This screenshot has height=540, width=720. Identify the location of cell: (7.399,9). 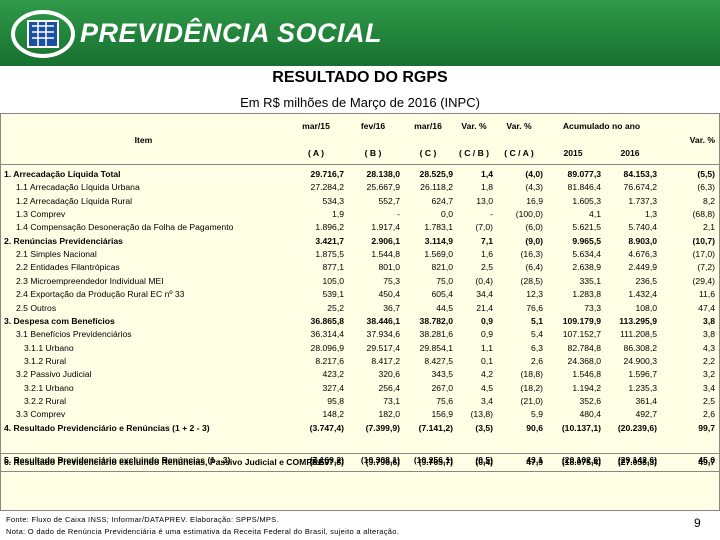
(382, 427).